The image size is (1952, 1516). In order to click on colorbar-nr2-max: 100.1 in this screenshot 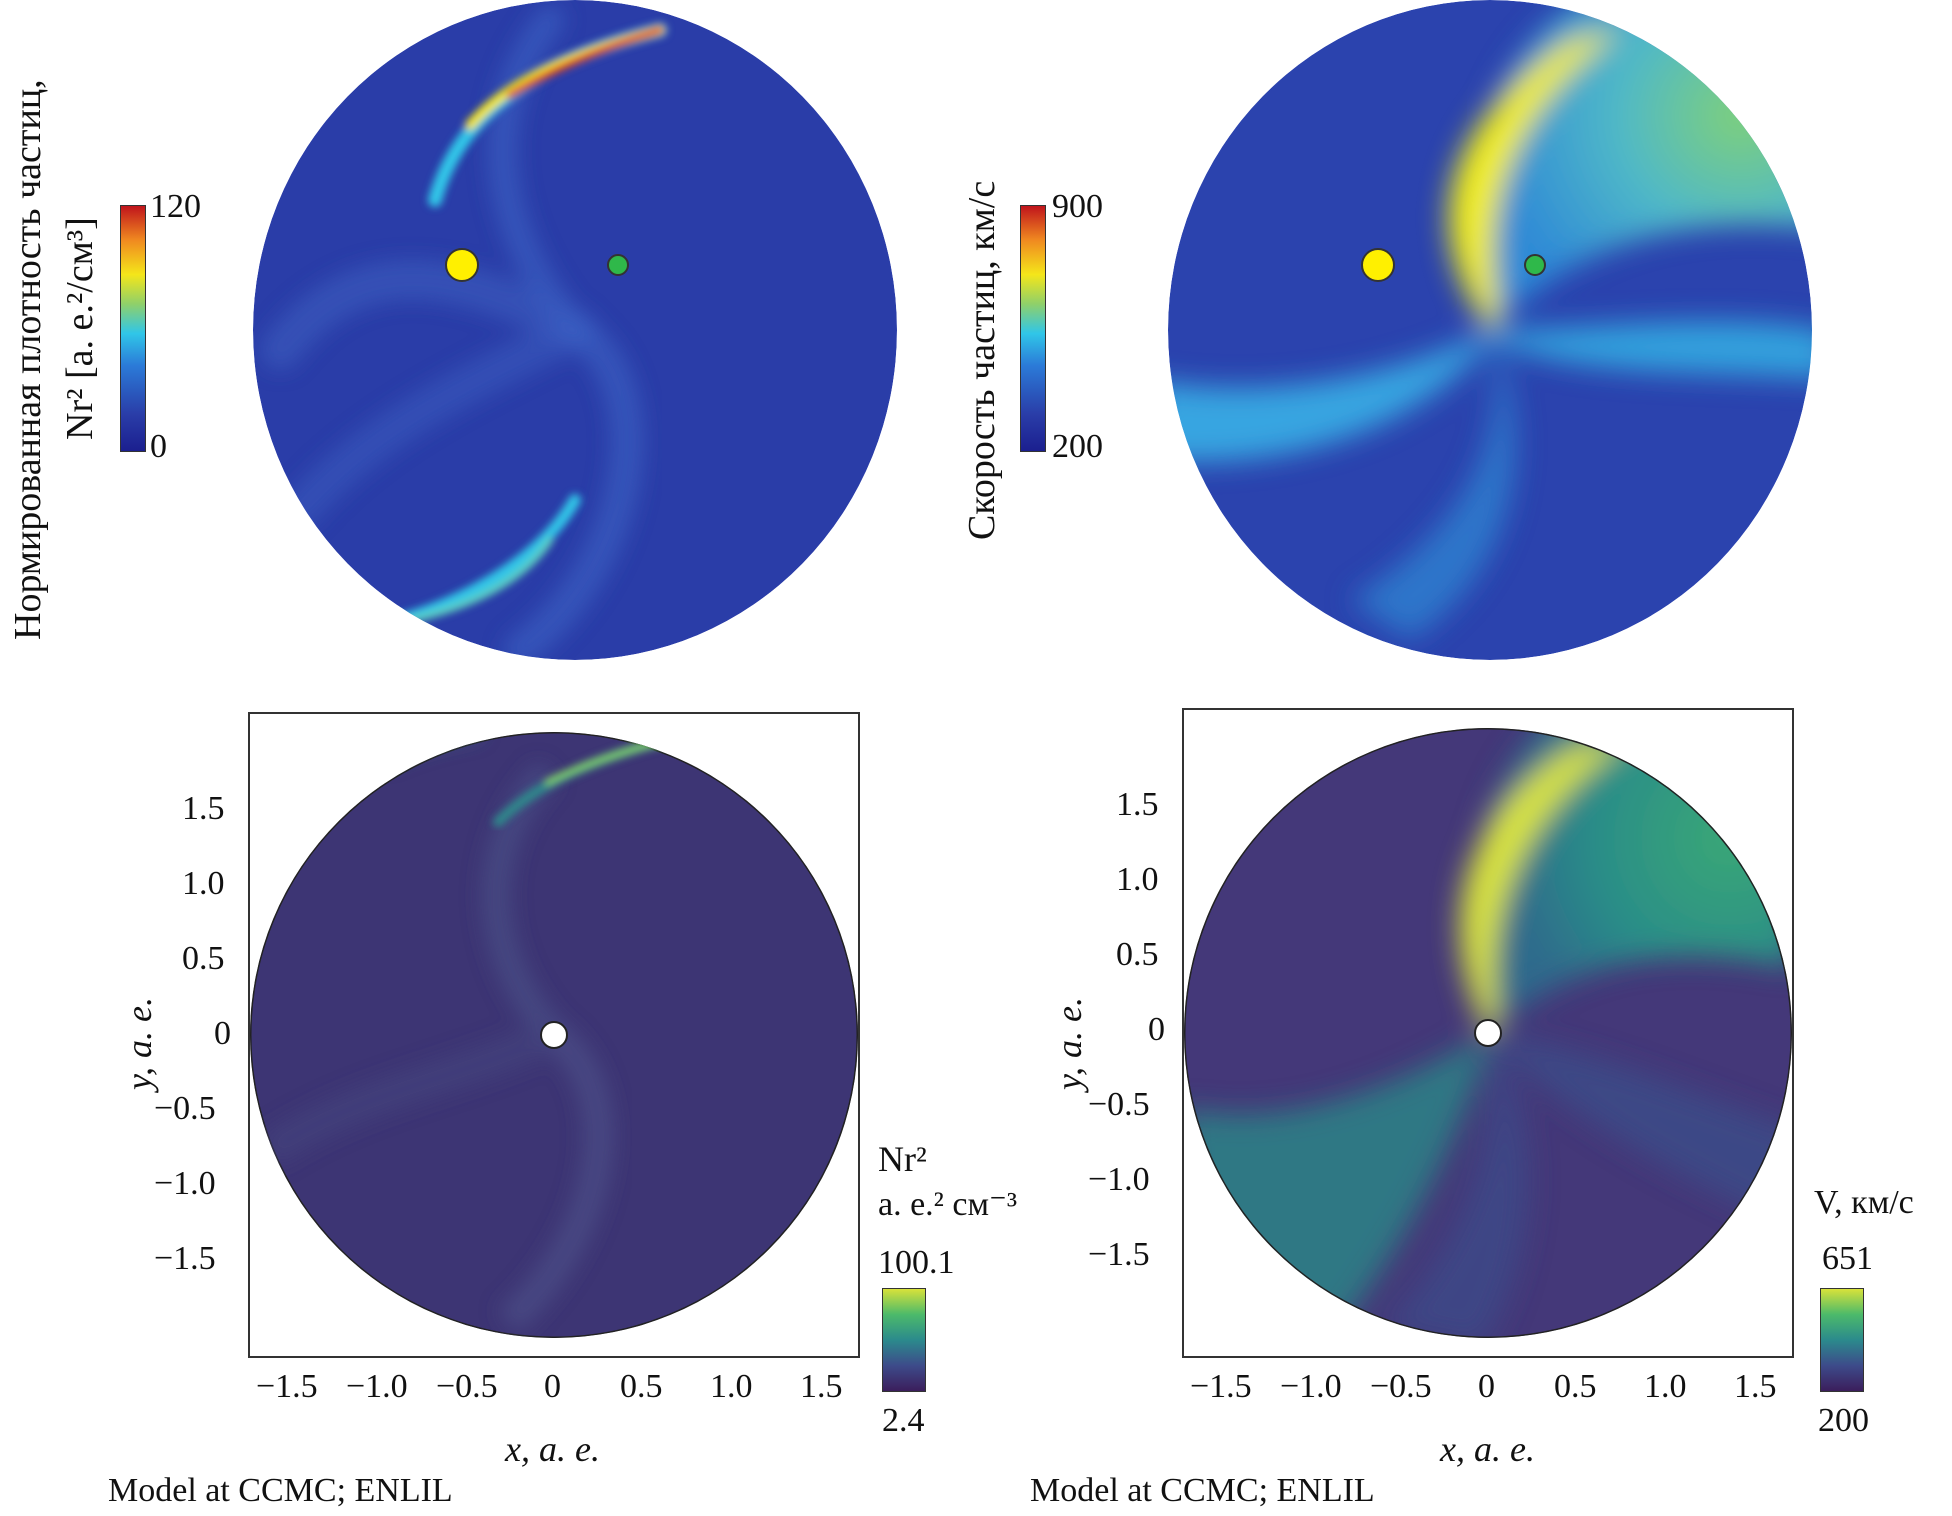, I will do `click(916, 1262)`.